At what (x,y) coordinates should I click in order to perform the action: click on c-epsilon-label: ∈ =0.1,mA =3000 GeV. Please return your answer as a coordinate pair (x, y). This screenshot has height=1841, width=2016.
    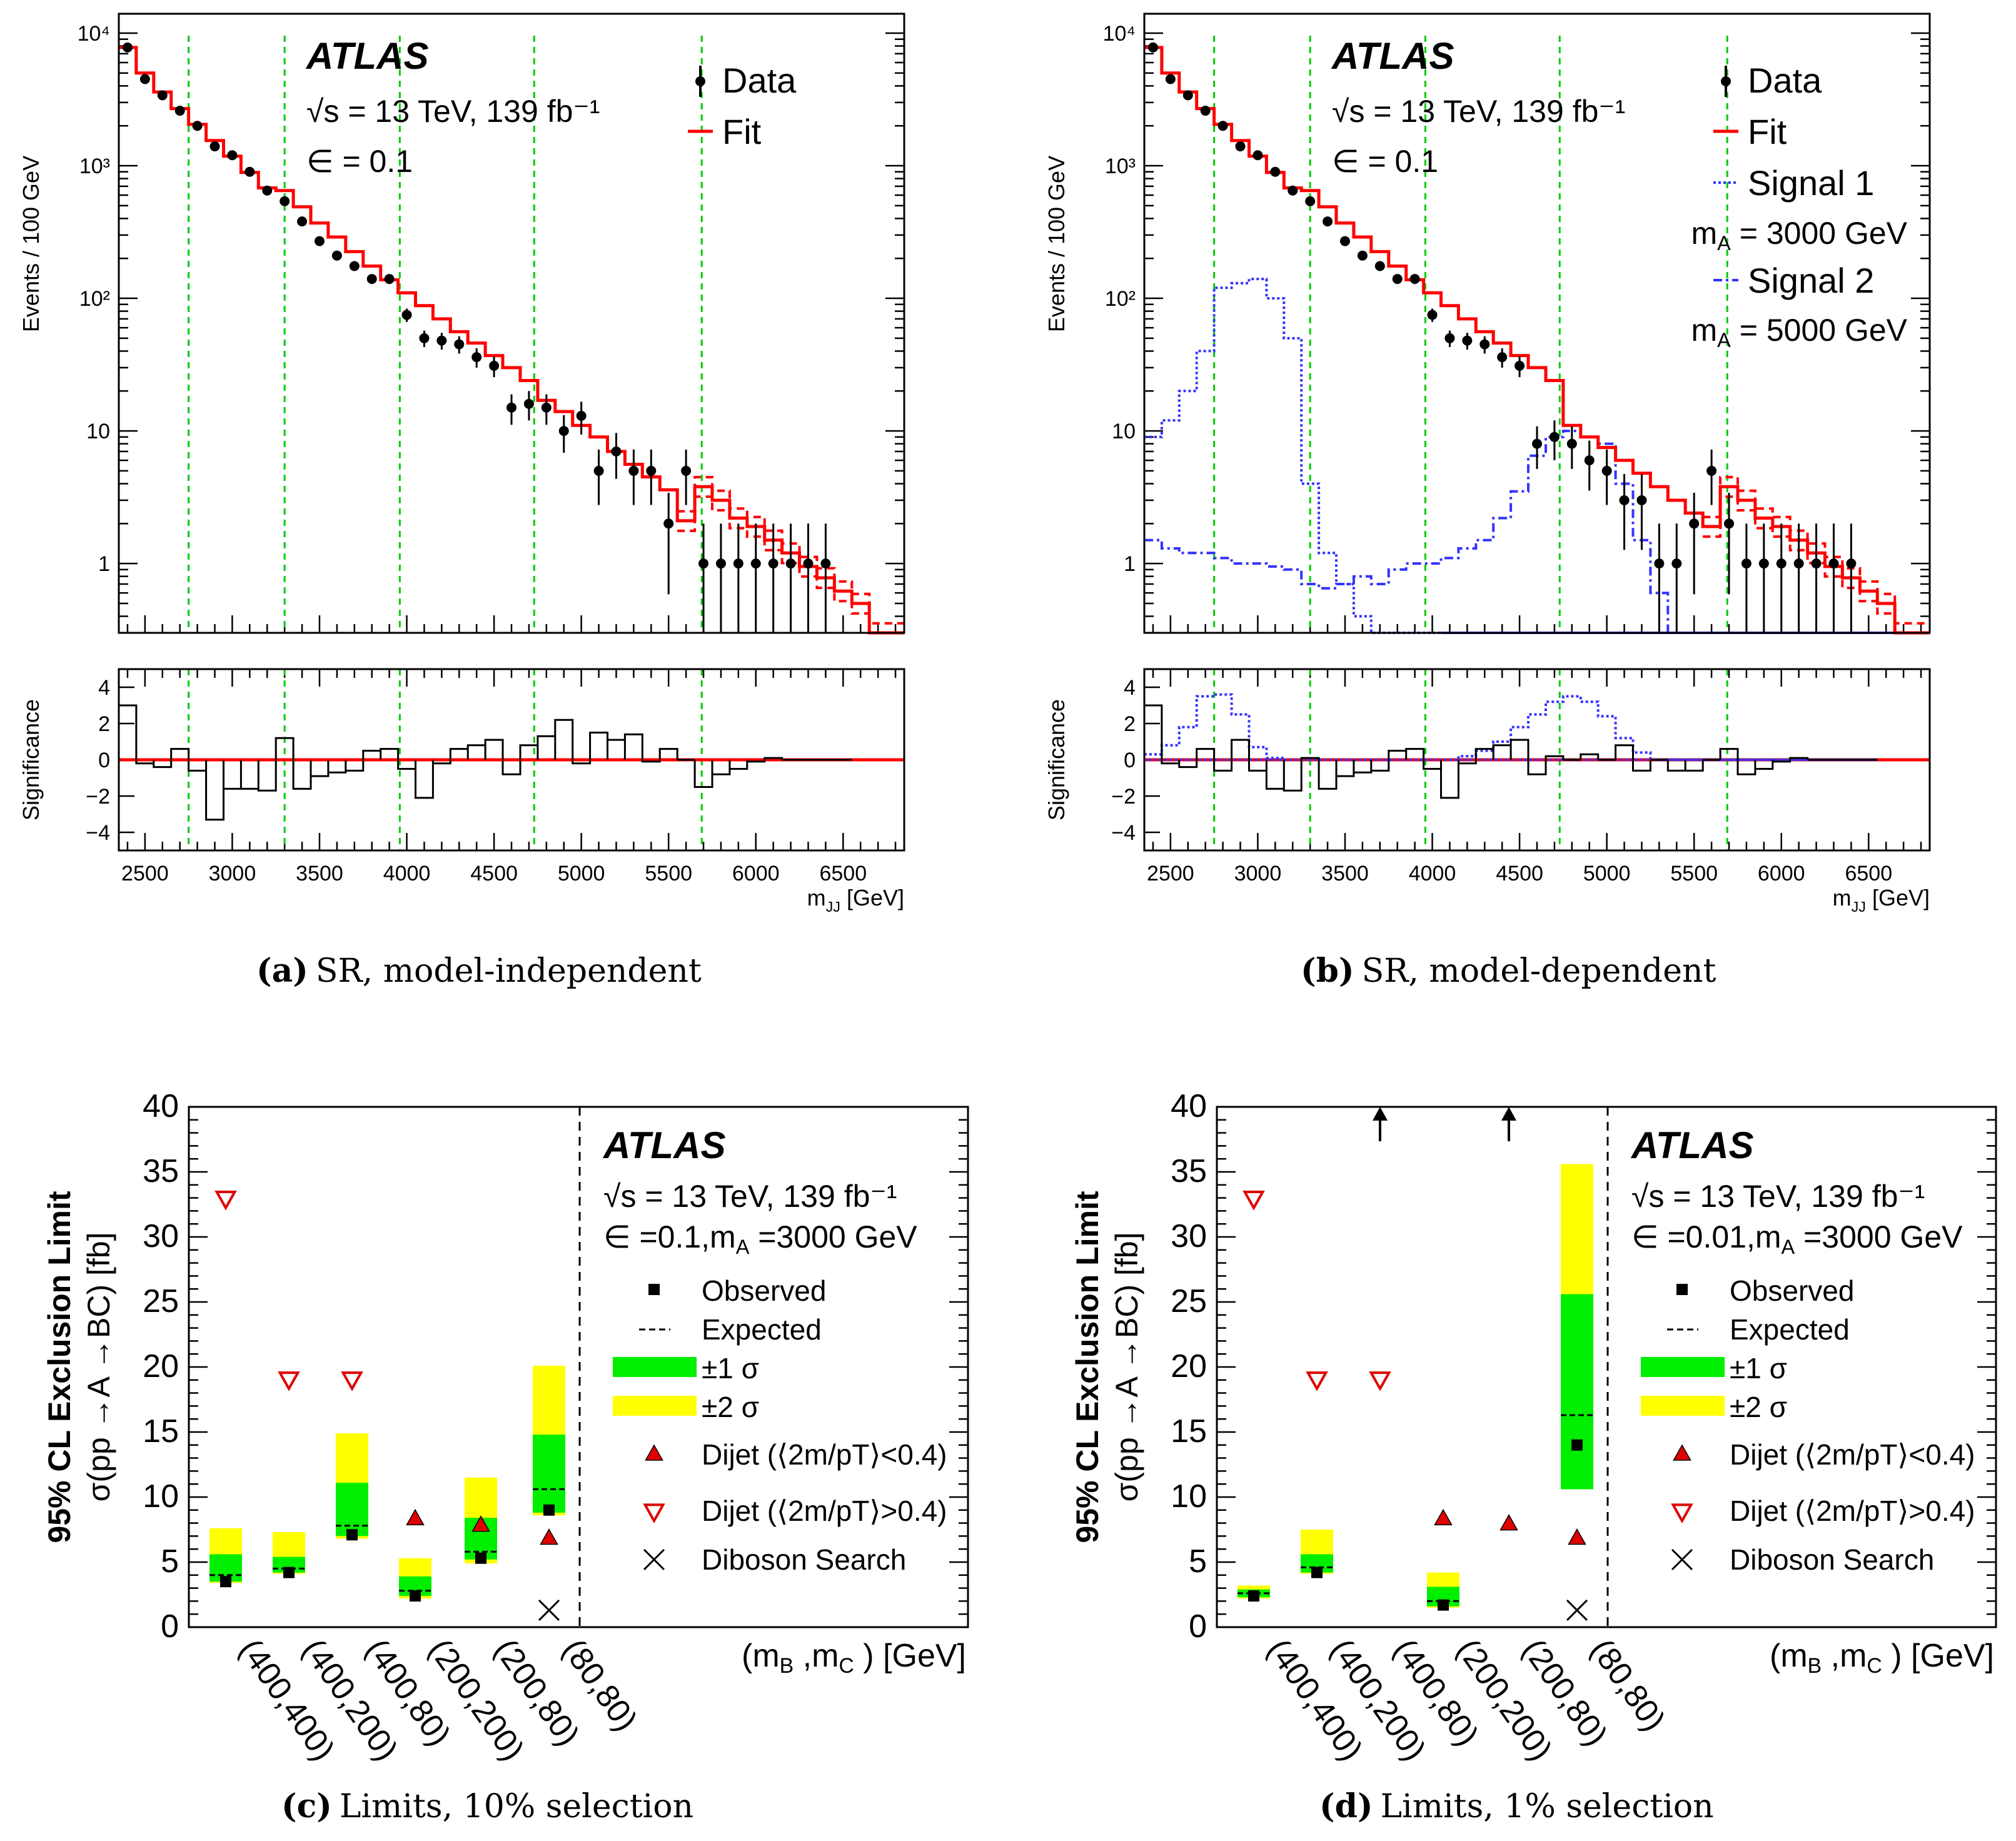
    Looking at the image, I should click on (760, 1238).